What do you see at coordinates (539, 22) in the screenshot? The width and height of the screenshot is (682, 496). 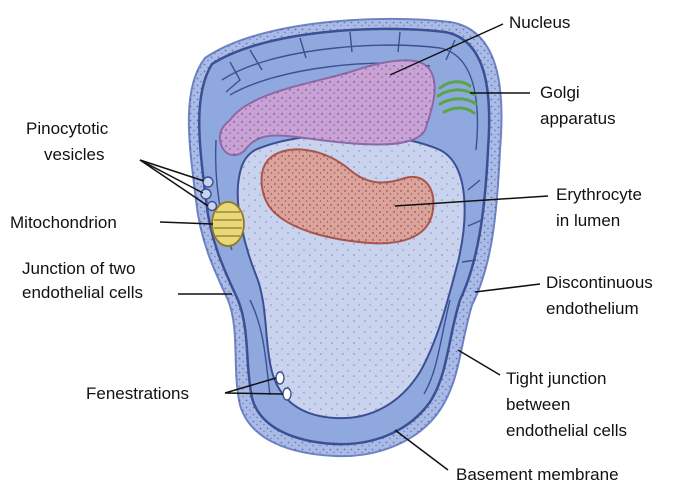 I see `label-nucleus: Nucleus` at bounding box center [539, 22].